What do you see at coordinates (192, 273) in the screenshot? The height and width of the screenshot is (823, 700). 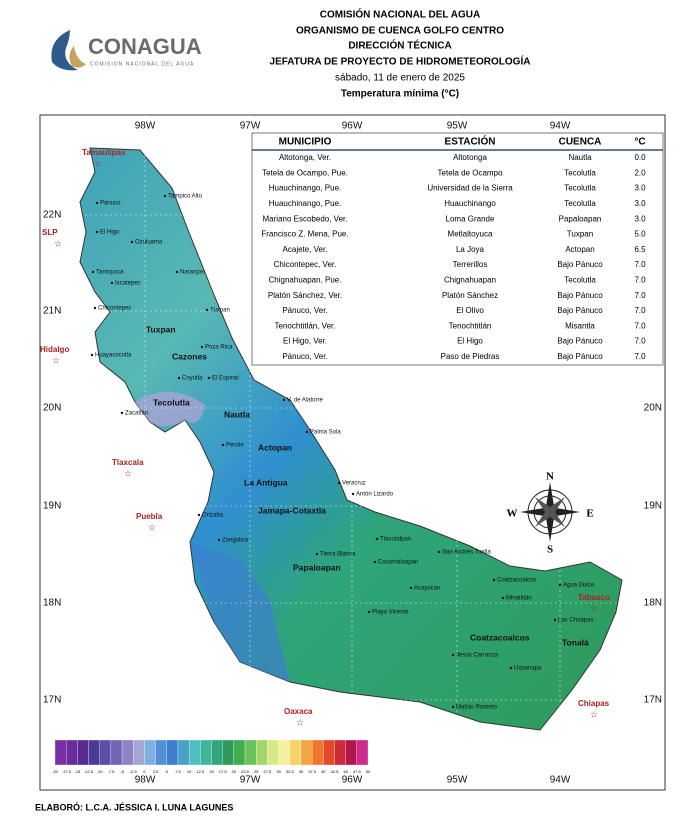 I see `place-label: Naranjos` at bounding box center [192, 273].